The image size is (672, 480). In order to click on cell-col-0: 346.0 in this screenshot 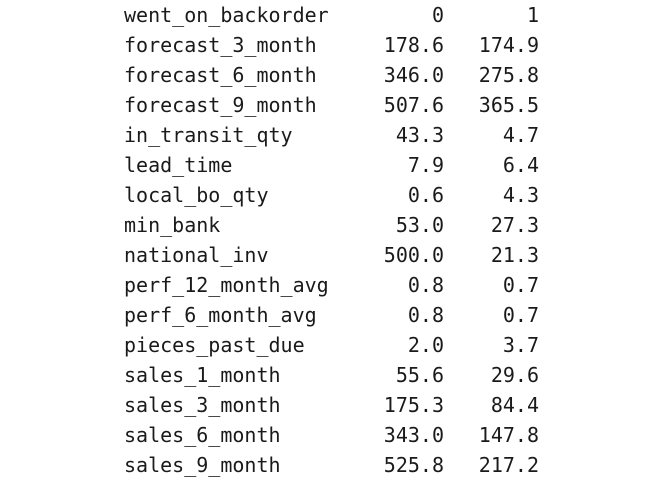, I will do `click(413, 75)`.